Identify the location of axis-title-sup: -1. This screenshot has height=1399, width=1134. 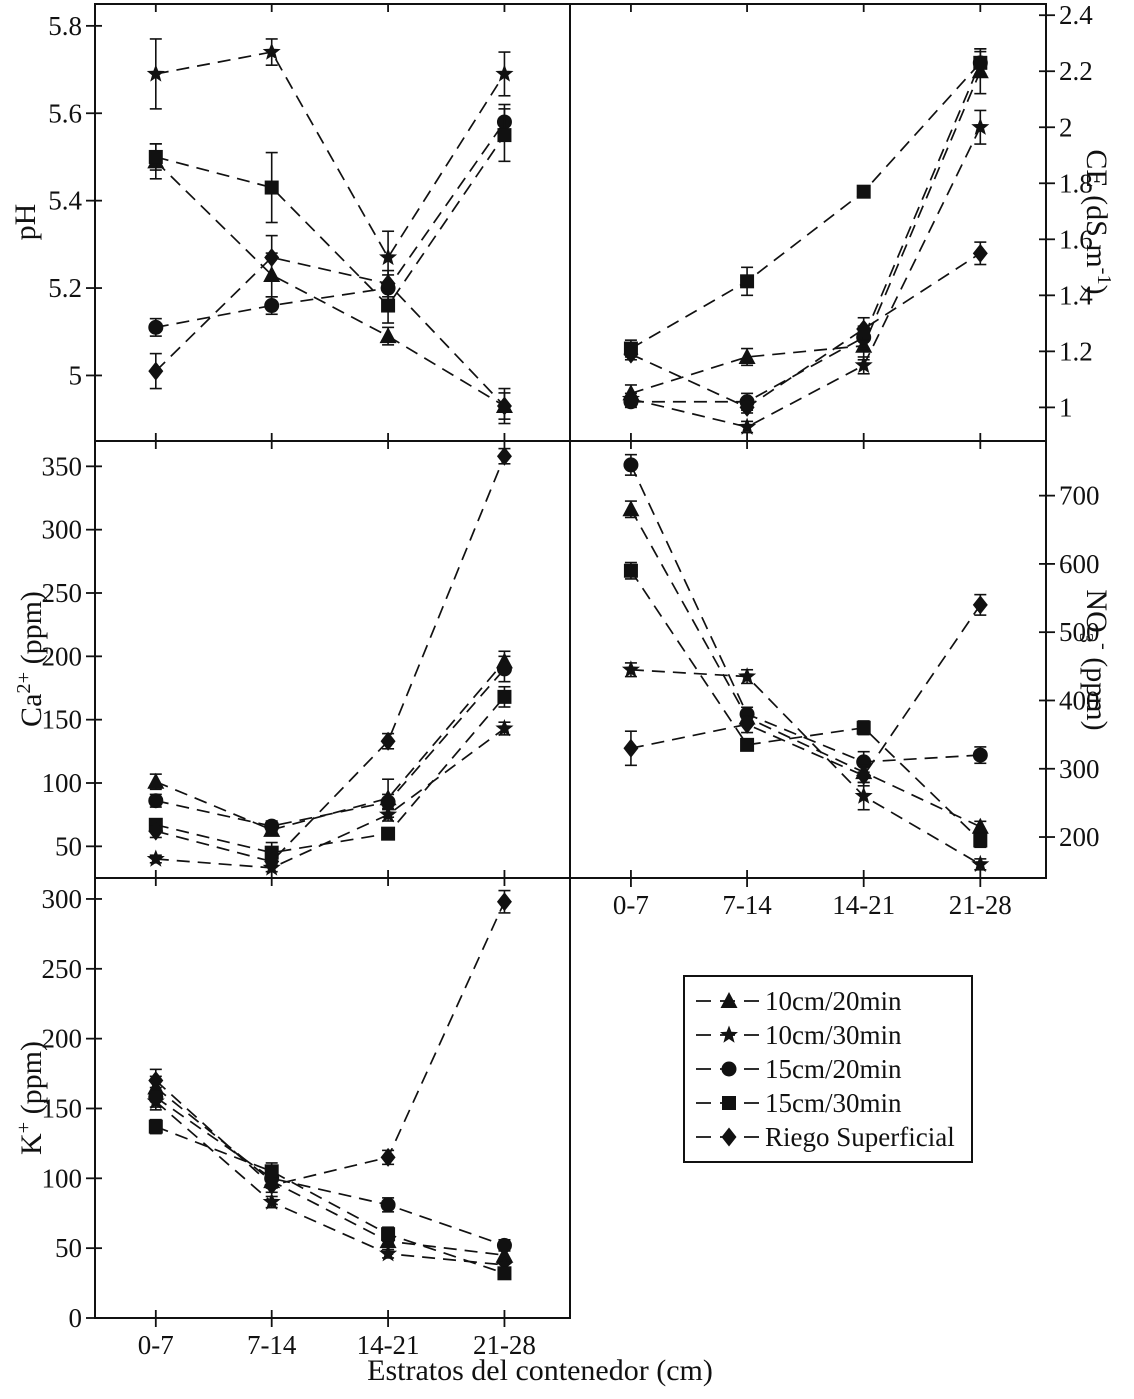
(1104, 276).